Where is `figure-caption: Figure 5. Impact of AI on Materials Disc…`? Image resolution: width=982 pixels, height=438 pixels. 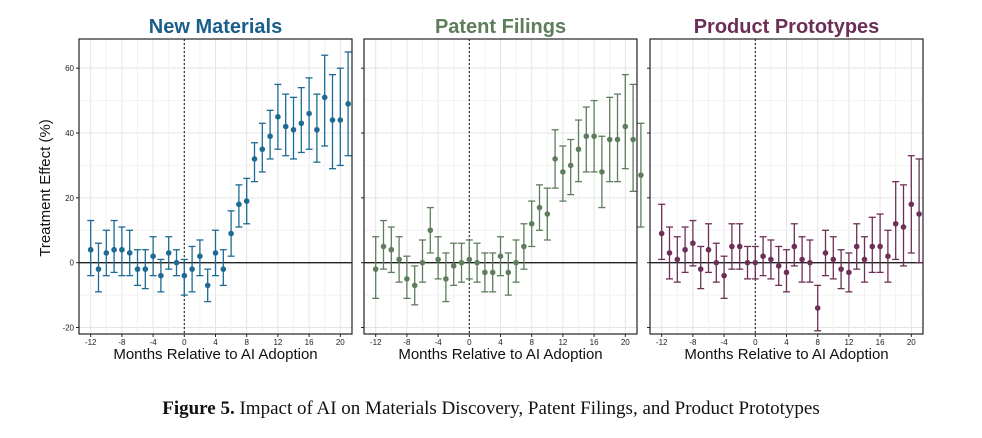
figure-caption: Figure 5. Impact of AI on Materials Disc… is located at coordinates (491, 409).